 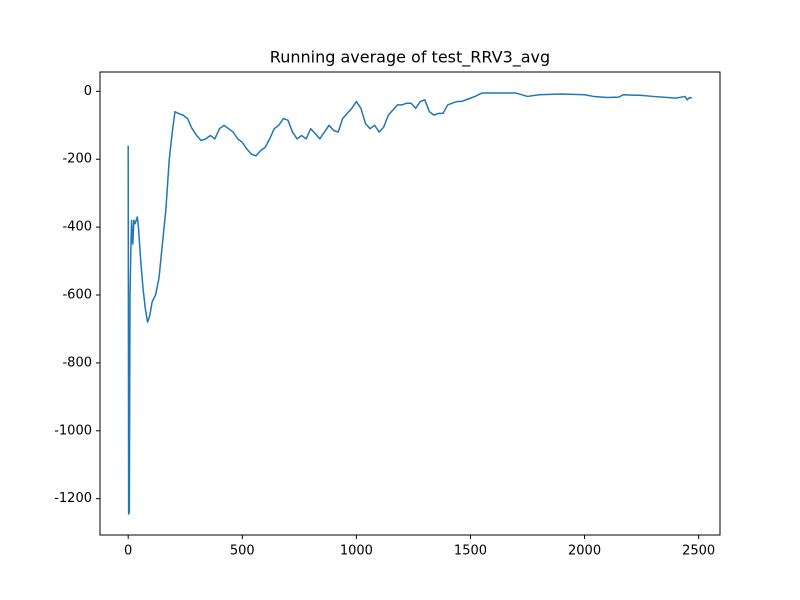 I want to click on y-tick-label: -600, so click(x=77, y=295).